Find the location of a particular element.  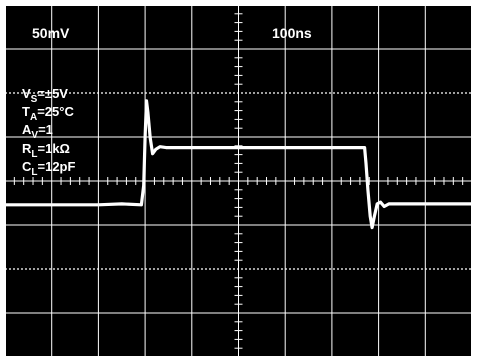

horizontal-scale-label: 100ns is located at coordinates (292, 33).